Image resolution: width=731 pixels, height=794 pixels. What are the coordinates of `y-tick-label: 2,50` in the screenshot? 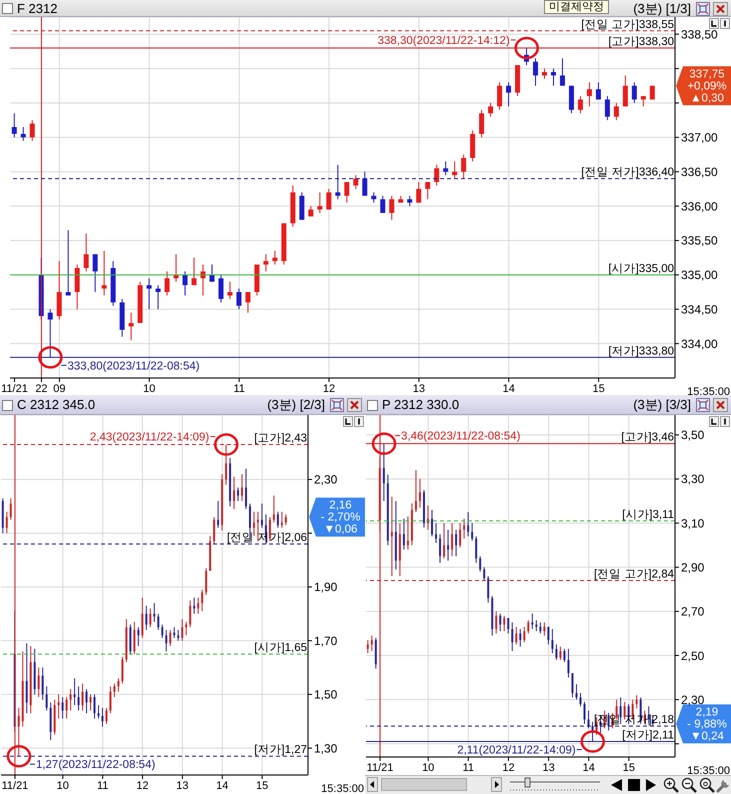 It's located at (693, 655).